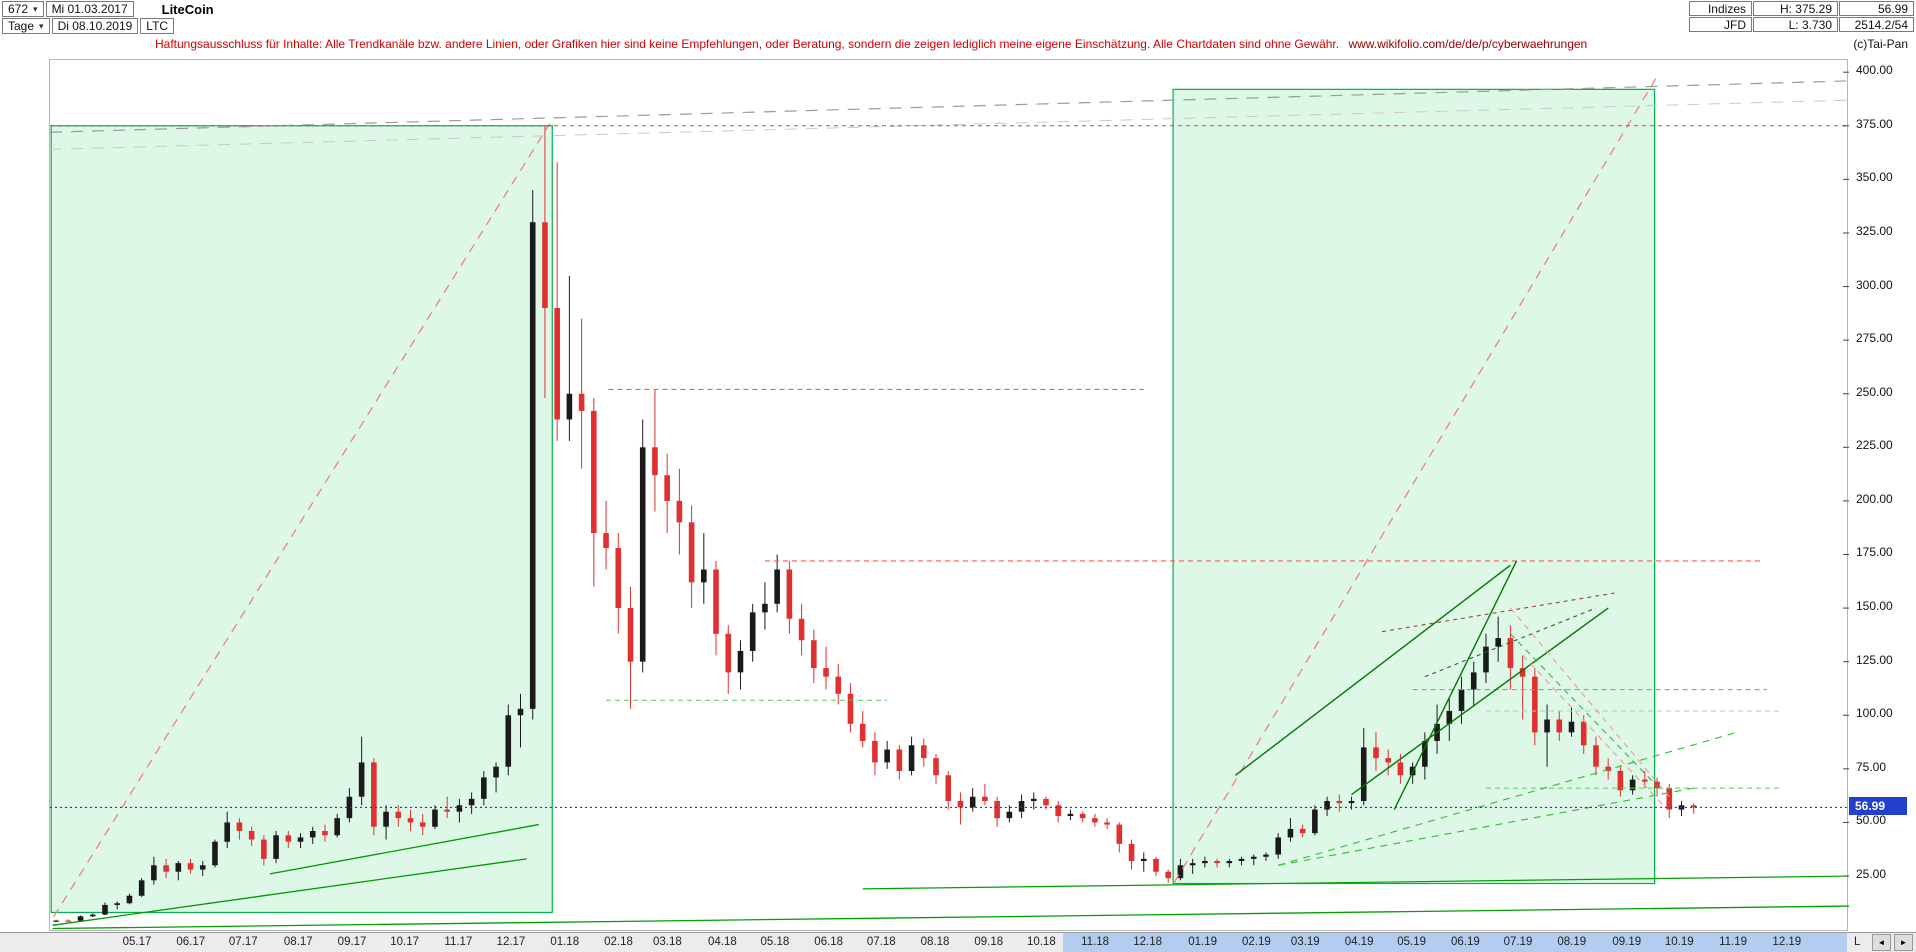  Describe the element at coordinates (1480, 701) in the screenshot. I see `rising-trend-2019-b` at that location.